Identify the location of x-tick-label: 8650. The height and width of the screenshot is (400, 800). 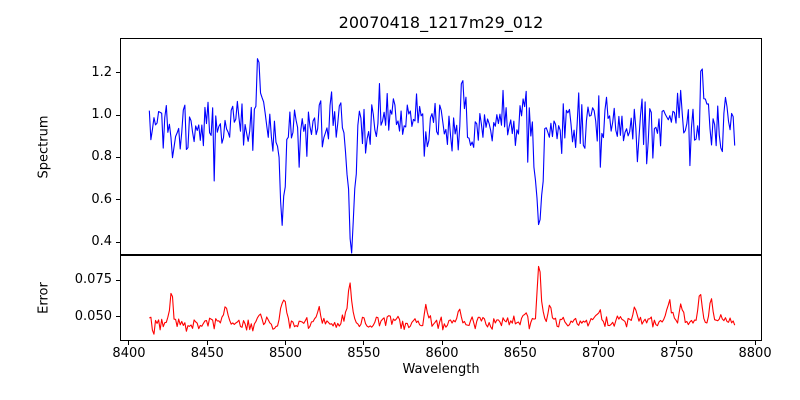
(520, 353).